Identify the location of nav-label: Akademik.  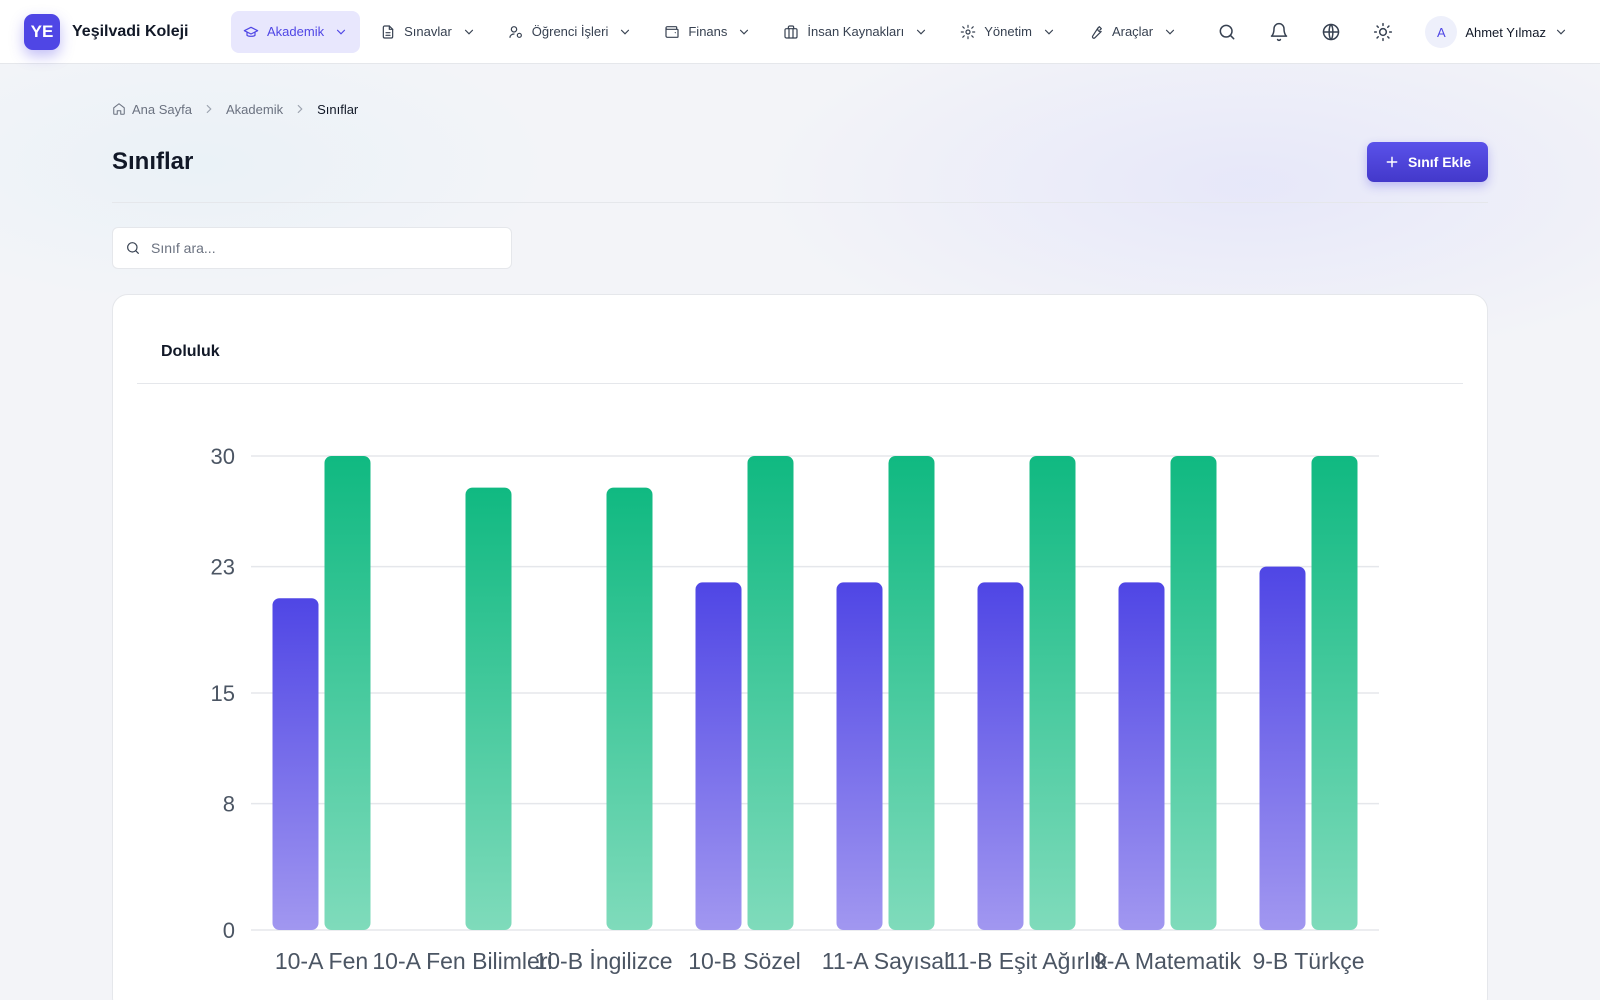
(296, 31).